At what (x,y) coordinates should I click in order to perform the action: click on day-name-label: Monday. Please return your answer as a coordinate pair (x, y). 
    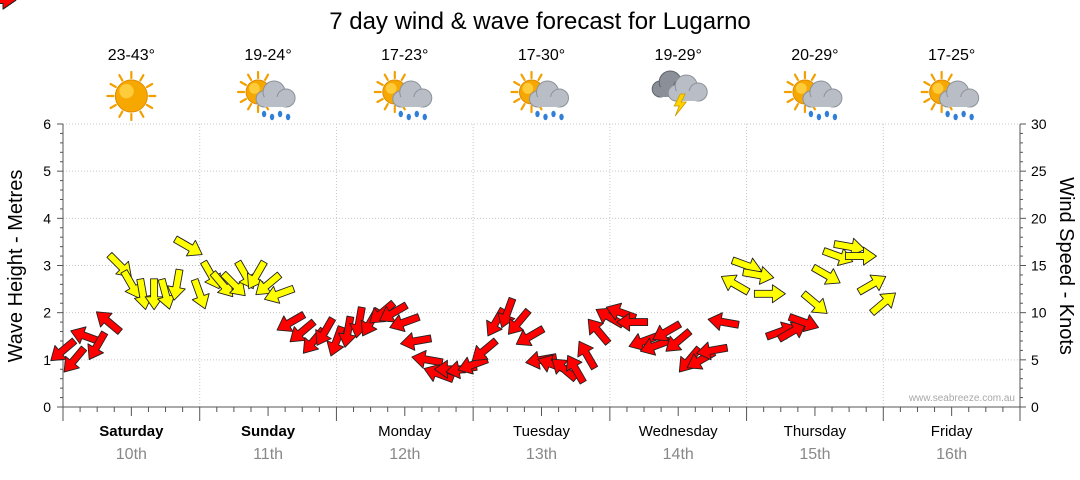
    Looking at the image, I should click on (405, 431).